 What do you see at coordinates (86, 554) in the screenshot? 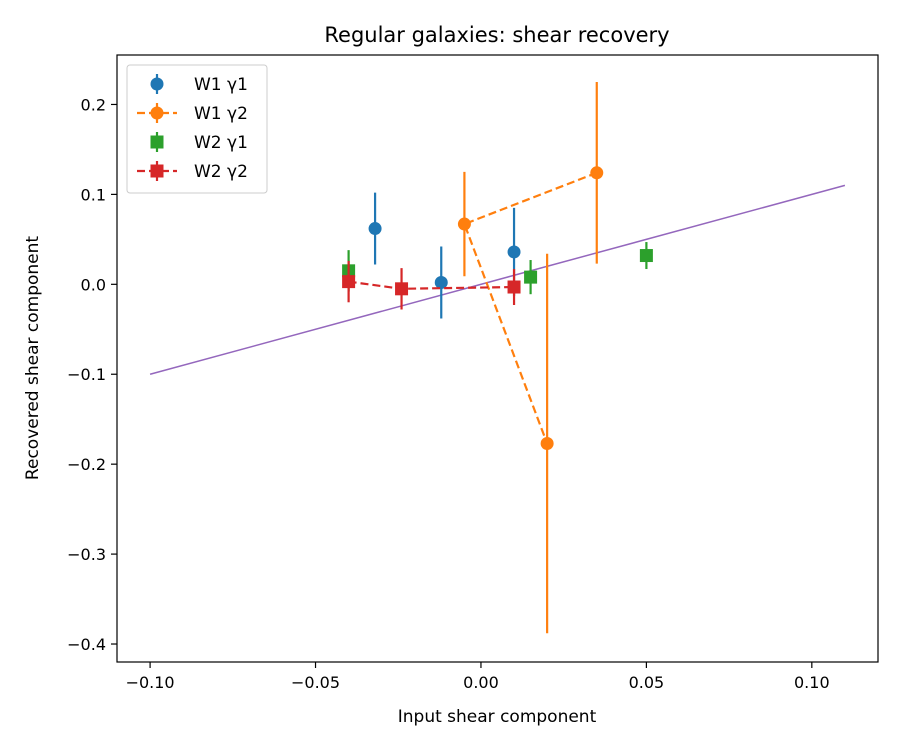
I see `y-tick-label: −0.3` at bounding box center [86, 554].